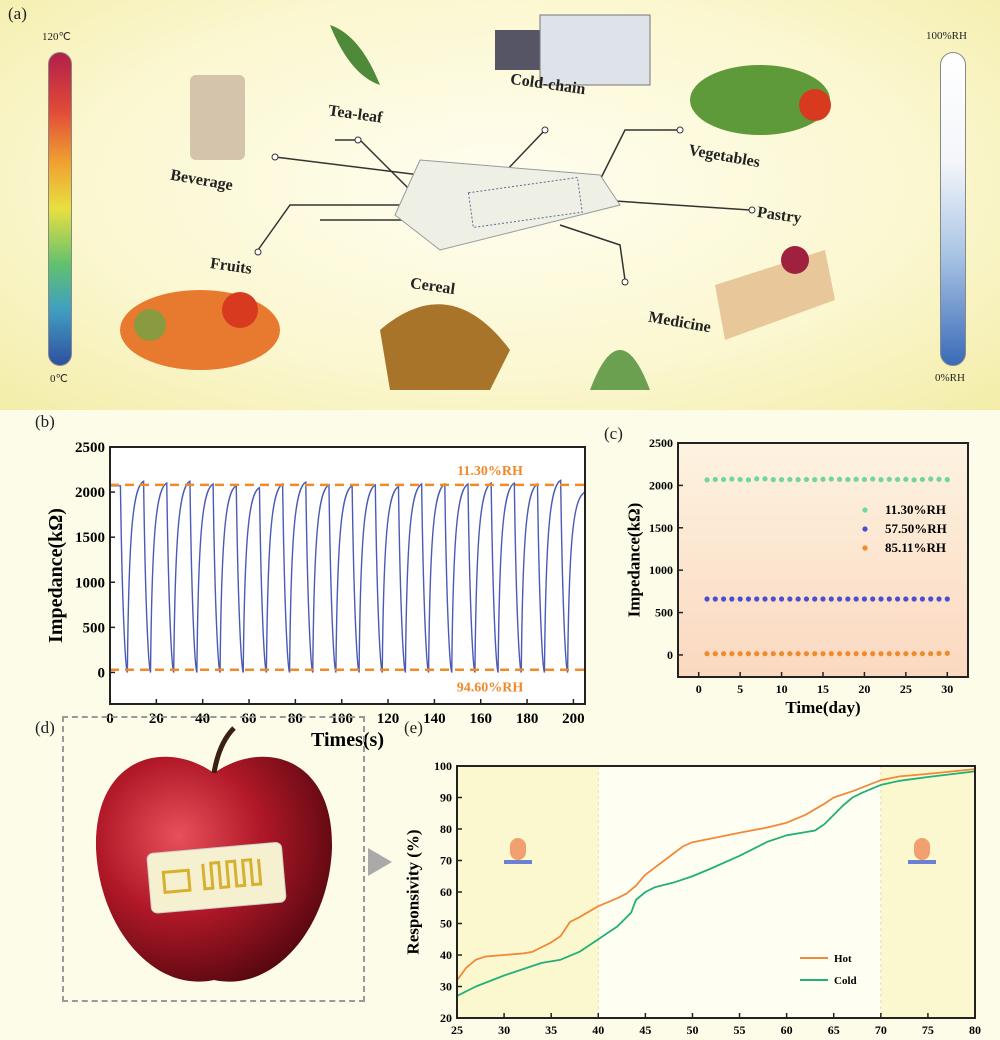 This screenshot has width=1000, height=1040. What do you see at coordinates (760, 100) in the screenshot?
I see `vegetables-image` at bounding box center [760, 100].